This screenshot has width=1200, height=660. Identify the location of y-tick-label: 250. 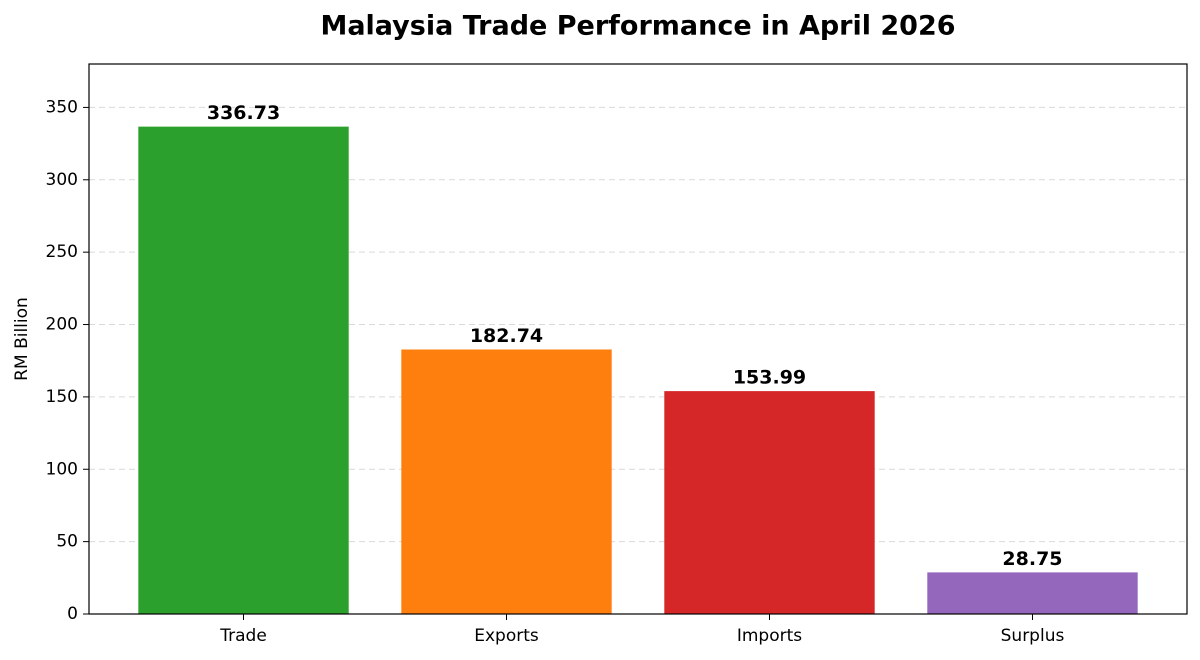
(62, 252).